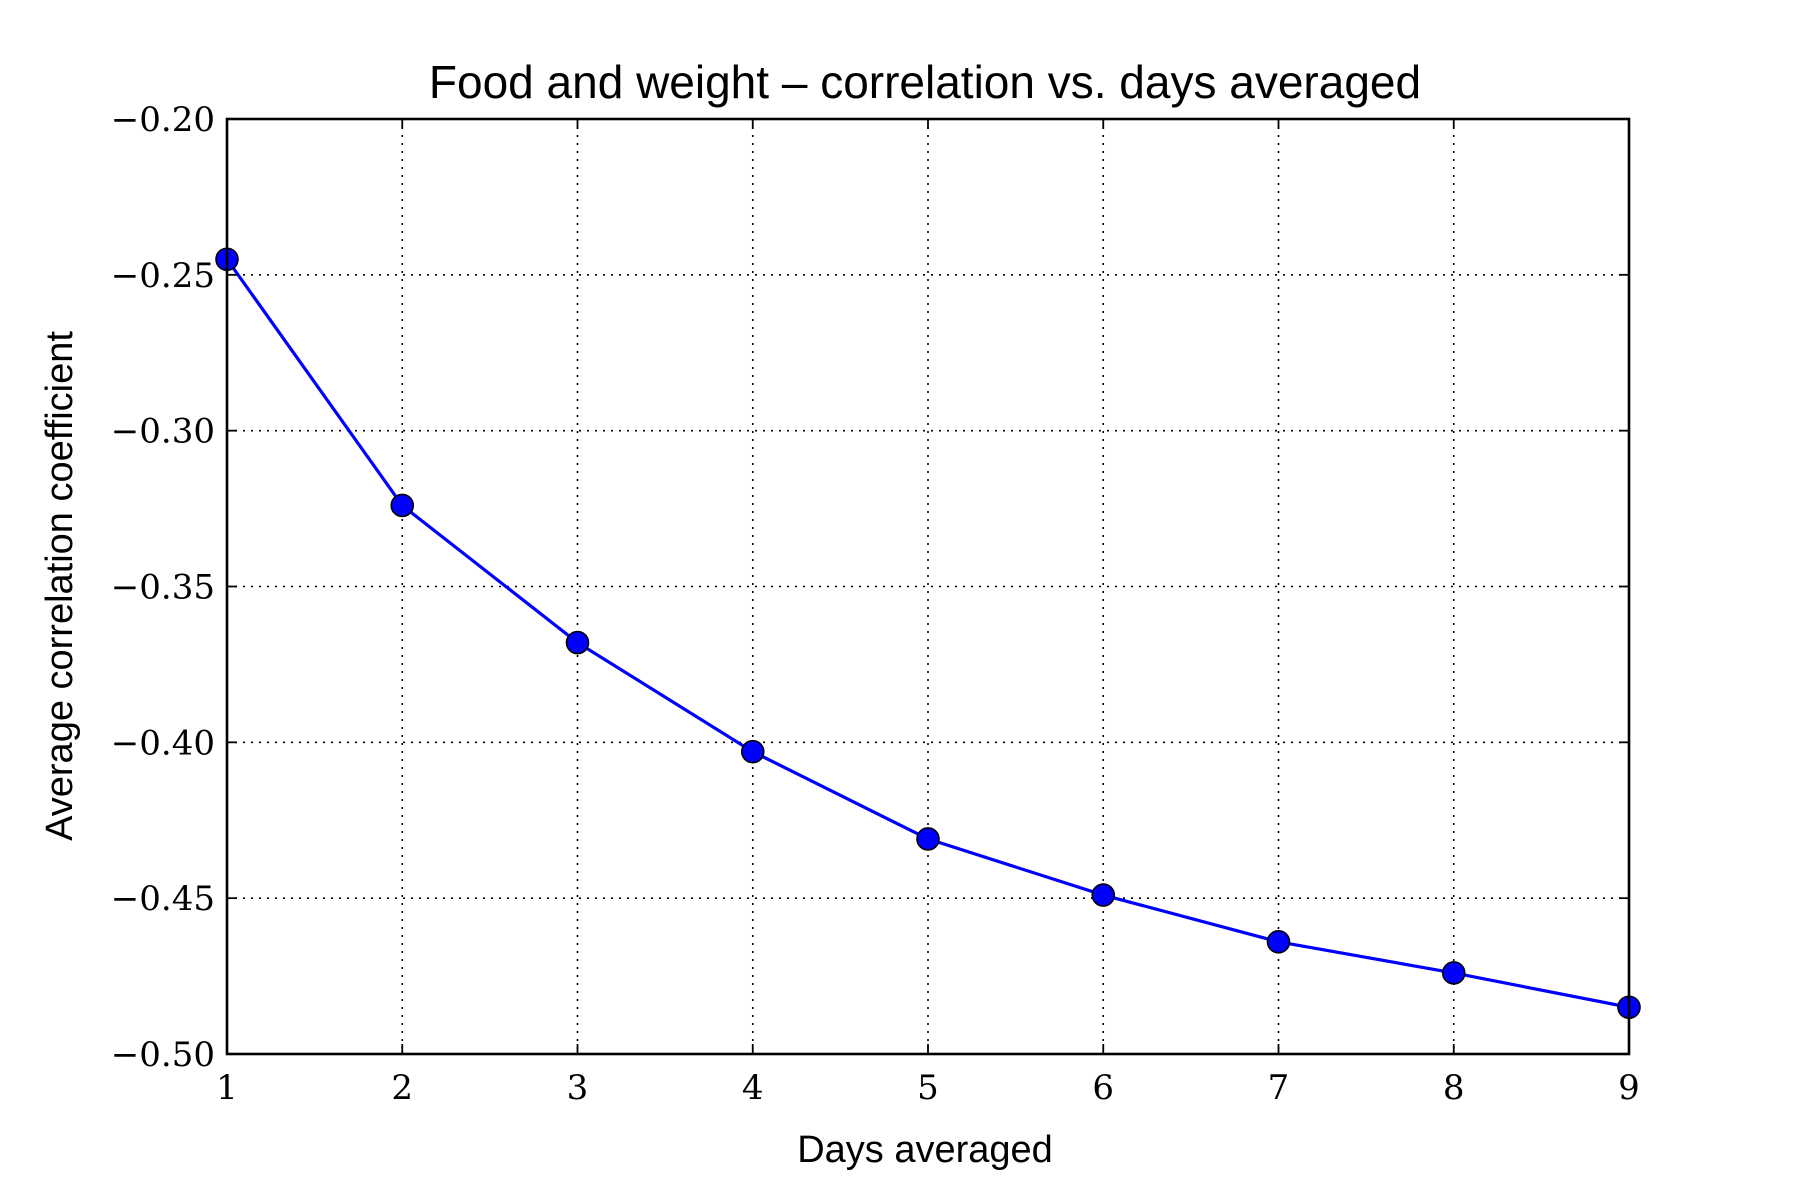 The width and height of the screenshot is (1800, 1200). I want to click on x-tick-label: 6, so click(1103, 1088).